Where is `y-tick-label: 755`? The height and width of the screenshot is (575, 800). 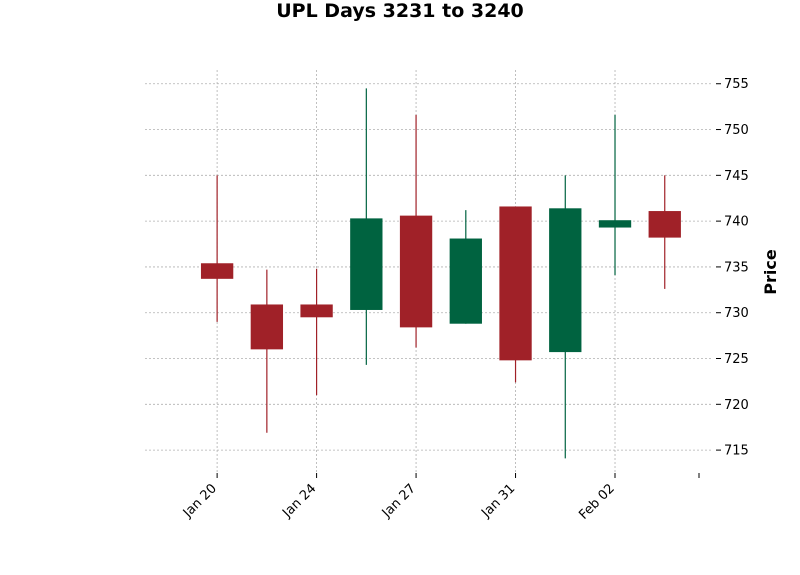 y-tick-label: 755 is located at coordinates (736, 84).